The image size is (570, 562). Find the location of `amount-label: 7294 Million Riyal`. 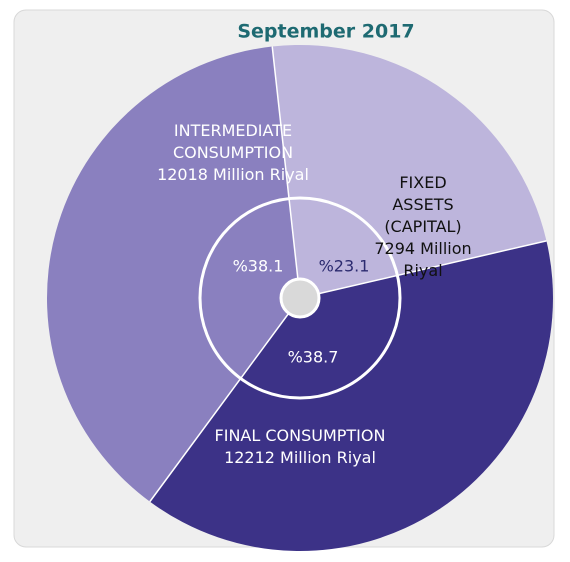

amount-label: 7294 Million Riyal is located at coordinates (423, 259).